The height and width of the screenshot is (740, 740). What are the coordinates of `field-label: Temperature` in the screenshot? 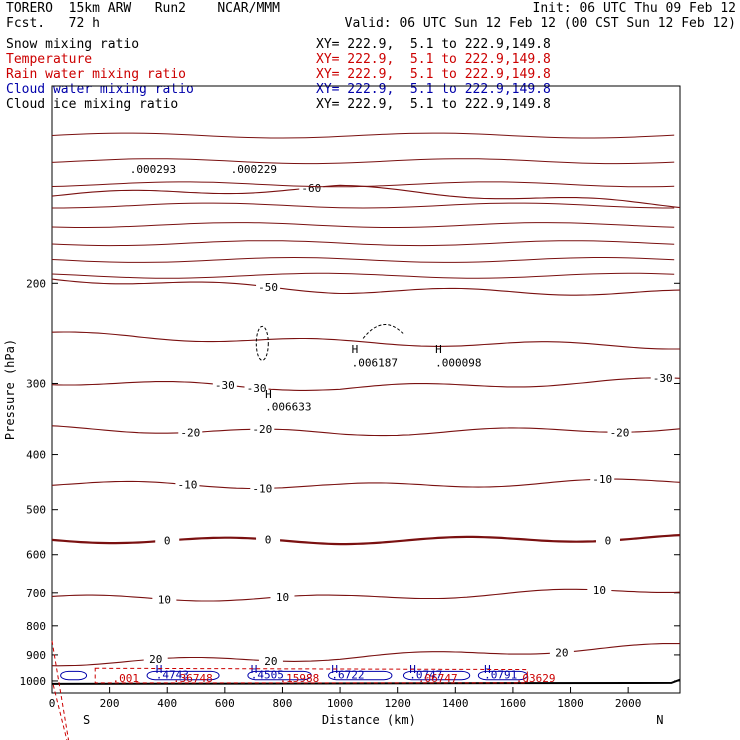 It's located at (49, 59).